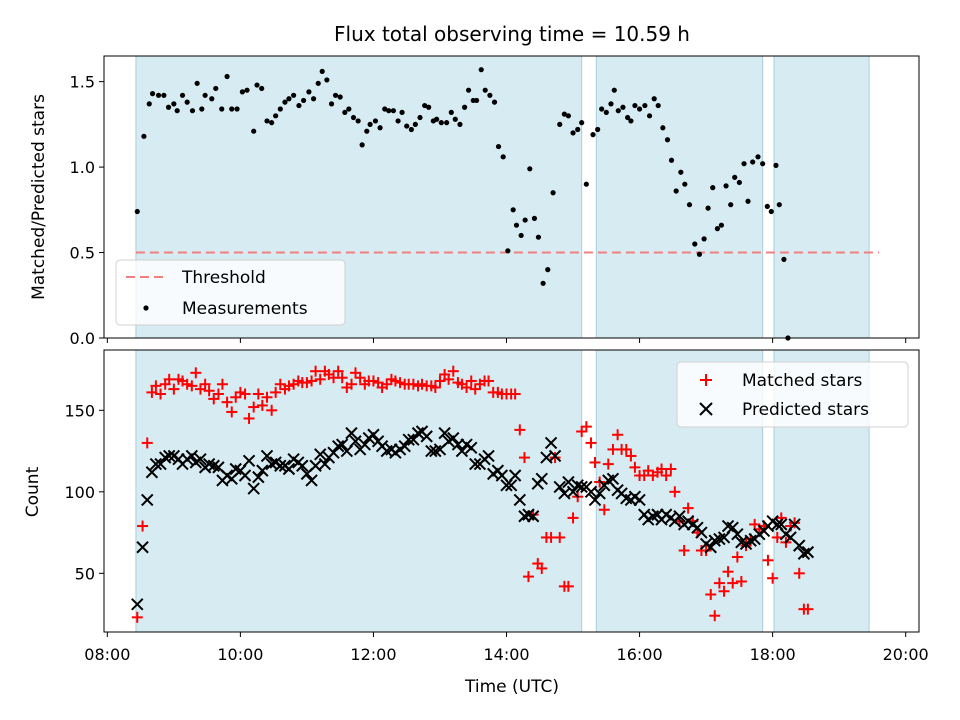 This screenshot has width=960, height=720. Describe the element at coordinates (906, 654) in the screenshot. I see `x-tick-label: 20:00` at that location.